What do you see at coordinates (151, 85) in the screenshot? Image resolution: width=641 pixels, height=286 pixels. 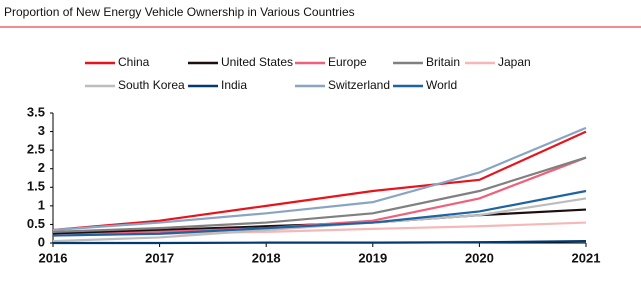 I see `legend-label: South Korea` at bounding box center [151, 85].